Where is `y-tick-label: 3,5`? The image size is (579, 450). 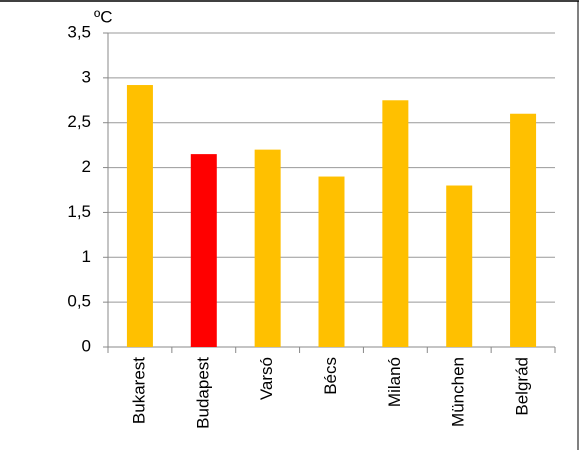
y-tick-label: 3,5 is located at coordinates (79, 31).